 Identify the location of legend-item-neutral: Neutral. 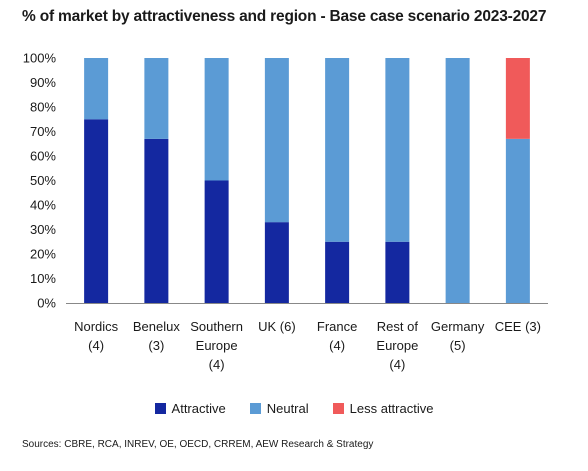
(279, 408).